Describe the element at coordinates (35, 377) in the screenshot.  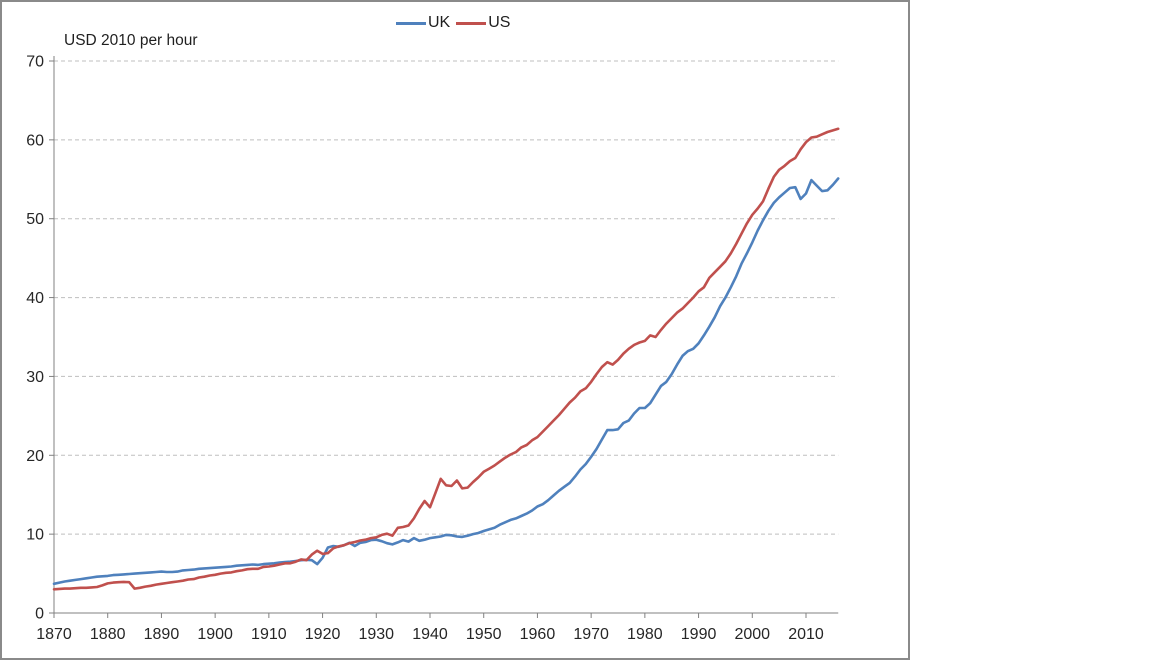
I see `y-tick-label: 30` at that location.